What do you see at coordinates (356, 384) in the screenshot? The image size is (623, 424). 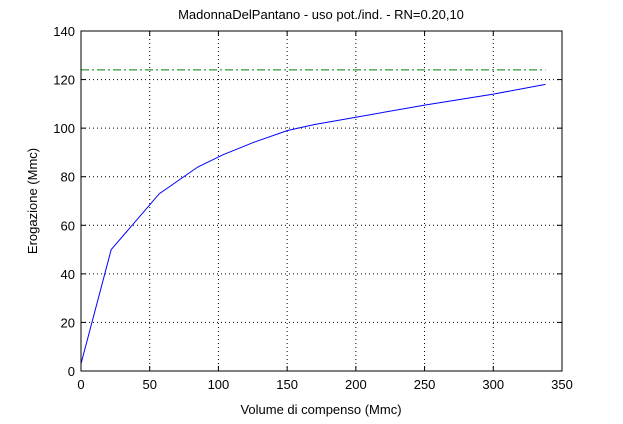 I see `x-tick-label: 200` at bounding box center [356, 384].